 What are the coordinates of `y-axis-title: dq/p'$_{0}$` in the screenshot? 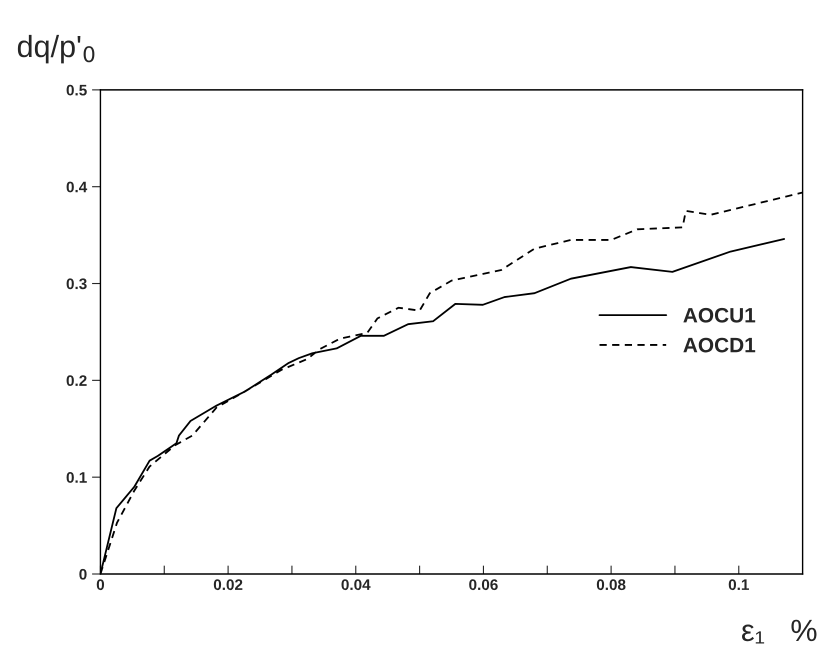 It's located at (56, 49).